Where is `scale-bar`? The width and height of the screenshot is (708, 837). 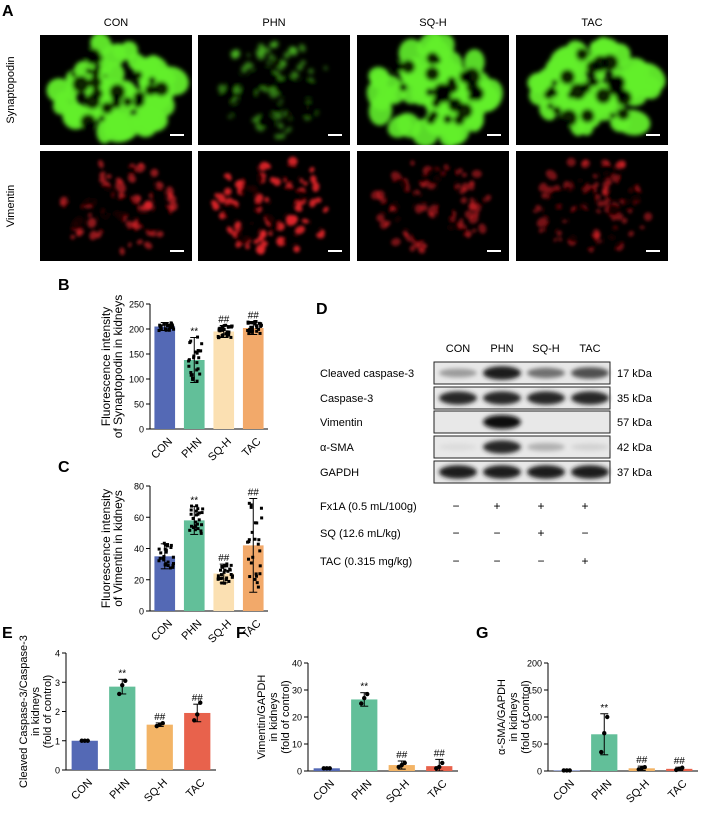 scale-bar is located at coordinates (494, 135).